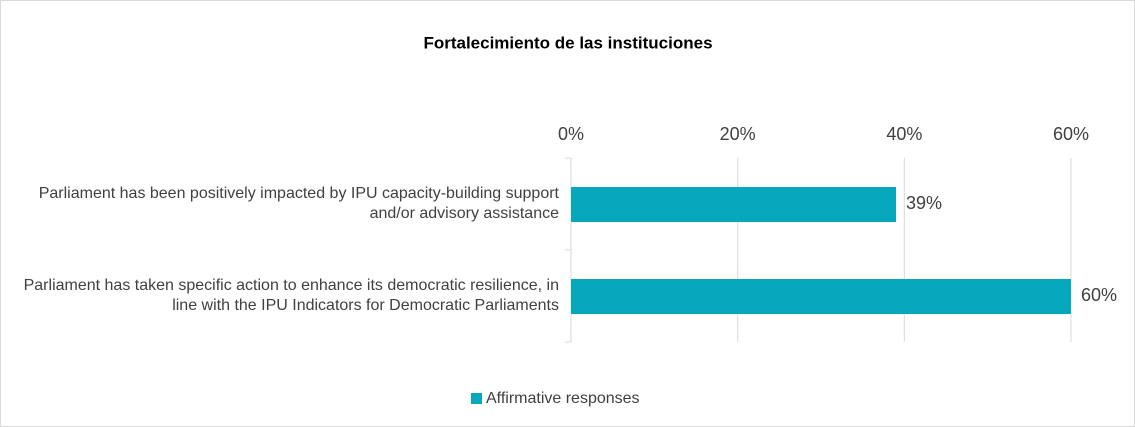 The width and height of the screenshot is (1135, 427). I want to click on x-tick-label: 0%, so click(571, 134).